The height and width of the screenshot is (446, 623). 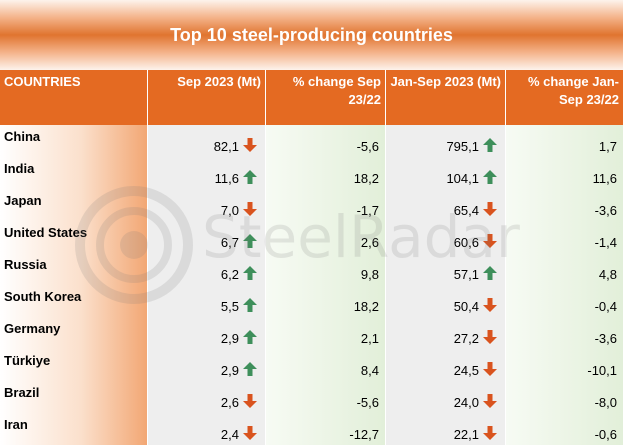 What do you see at coordinates (226, 178) in the screenshot?
I see `sep-value: 11,6` at bounding box center [226, 178].